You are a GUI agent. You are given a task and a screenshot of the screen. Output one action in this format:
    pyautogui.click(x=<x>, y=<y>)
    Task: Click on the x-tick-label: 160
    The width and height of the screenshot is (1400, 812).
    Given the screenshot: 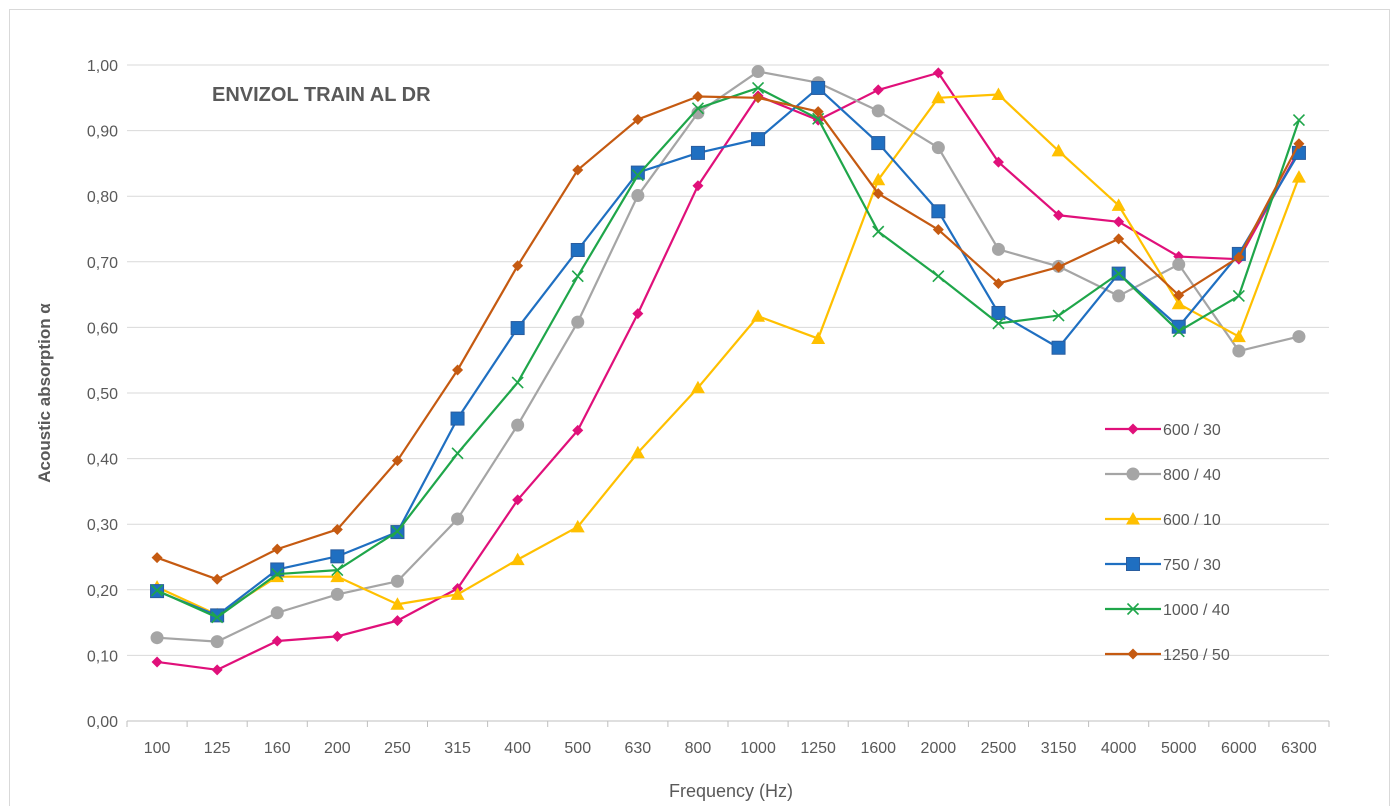 What is the action you would take?
    pyautogui.click(x=277, y=748)
    